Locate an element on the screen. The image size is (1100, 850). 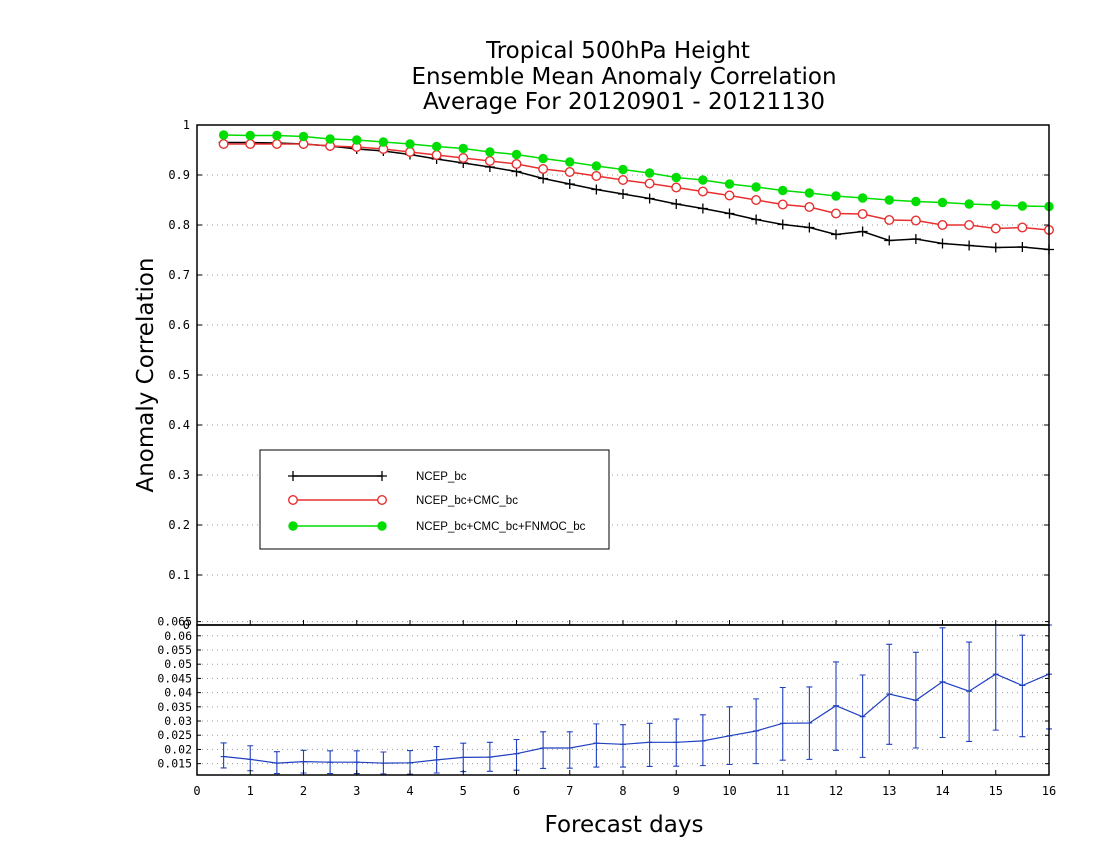
bottom-y-tick-label: 0.065 is located at coordinates (174, 622).